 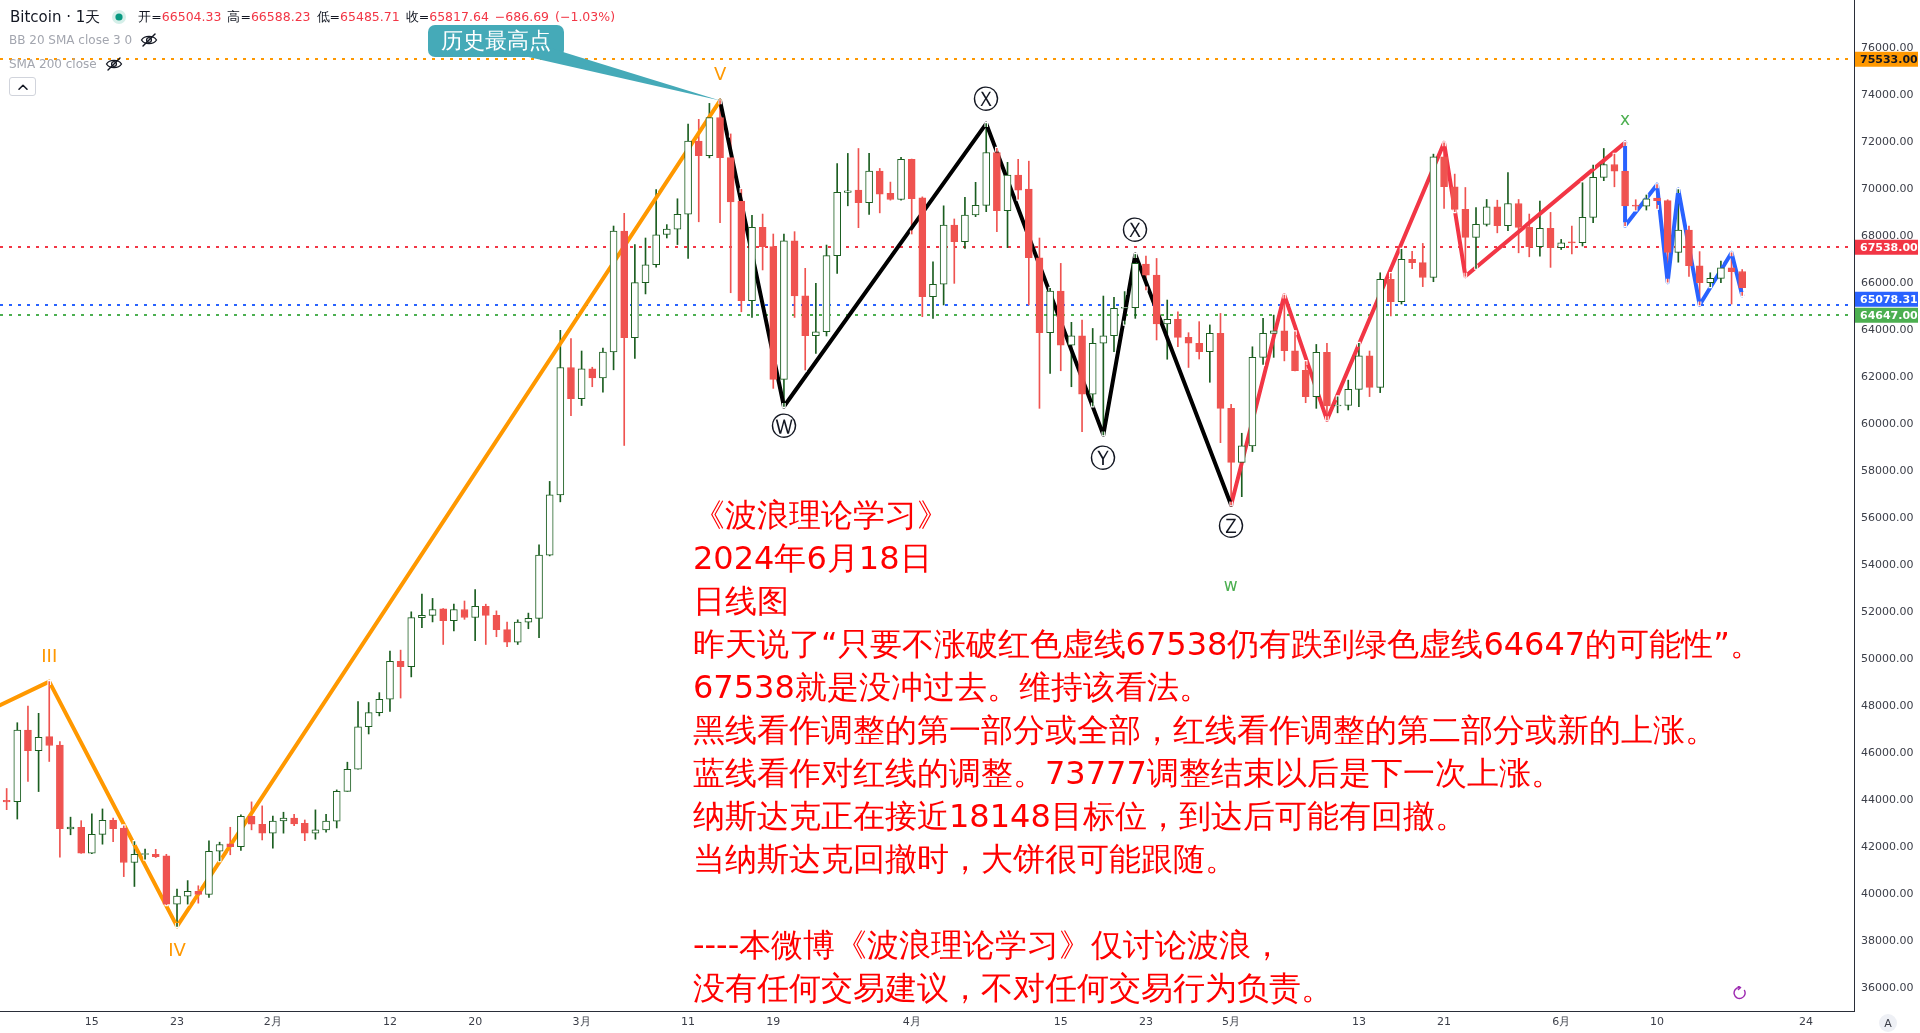 I want to click on y-tick-label: 54000.00, so click(x=1887, y=565).